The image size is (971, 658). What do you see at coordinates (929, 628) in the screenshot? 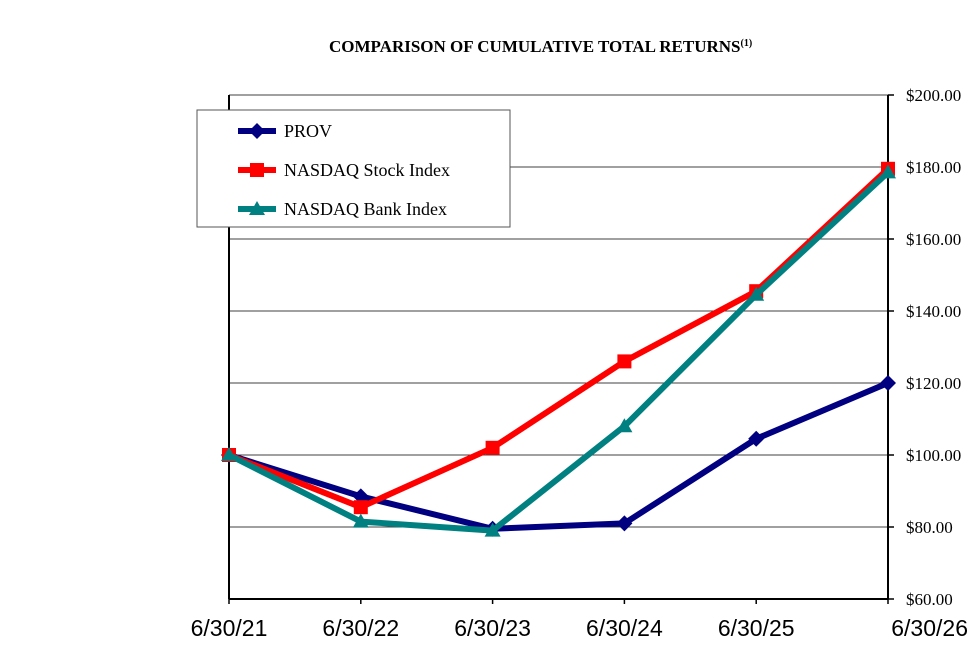
I see `x-tick-label: 6/30/26` at bounding box center [929, 628].